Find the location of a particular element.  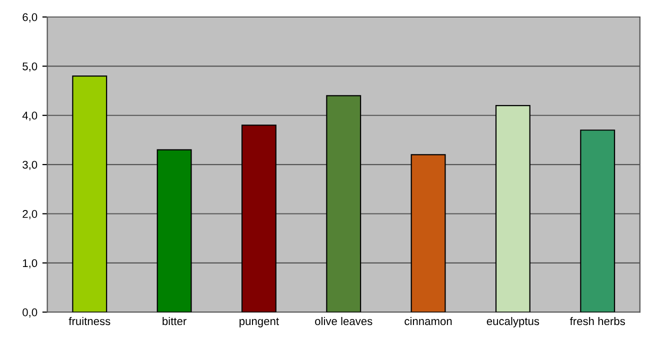

x-tick-label: fresh herbs is located at coordinates (597, 321).